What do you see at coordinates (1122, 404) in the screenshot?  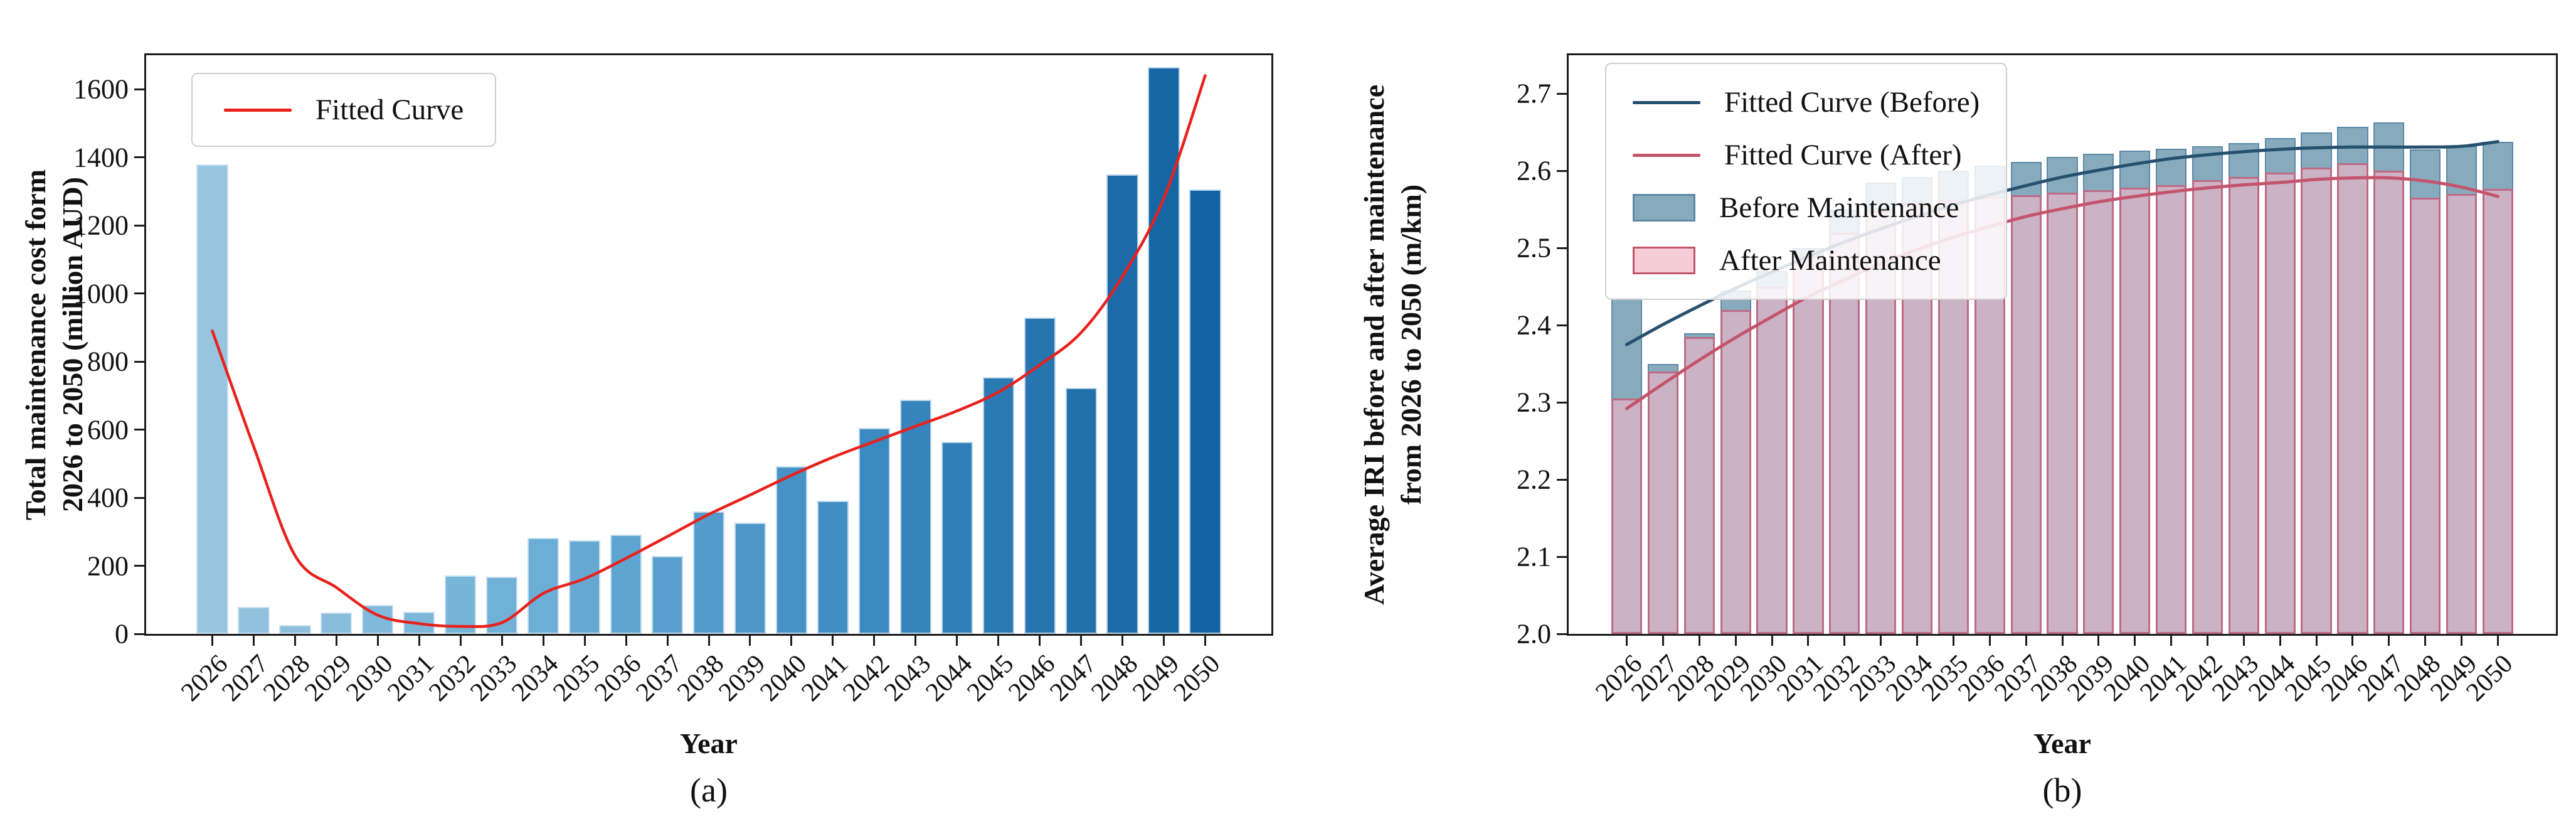 I see `bar-2048` at bounding box center [1122, 404].